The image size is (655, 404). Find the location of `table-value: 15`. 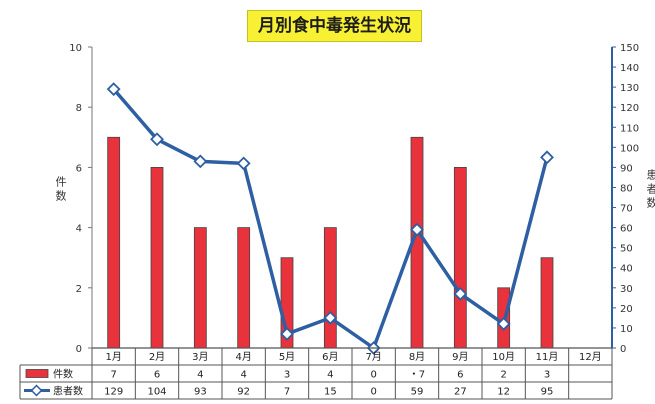

table-value: 15 is located at coordinates (330, 392).